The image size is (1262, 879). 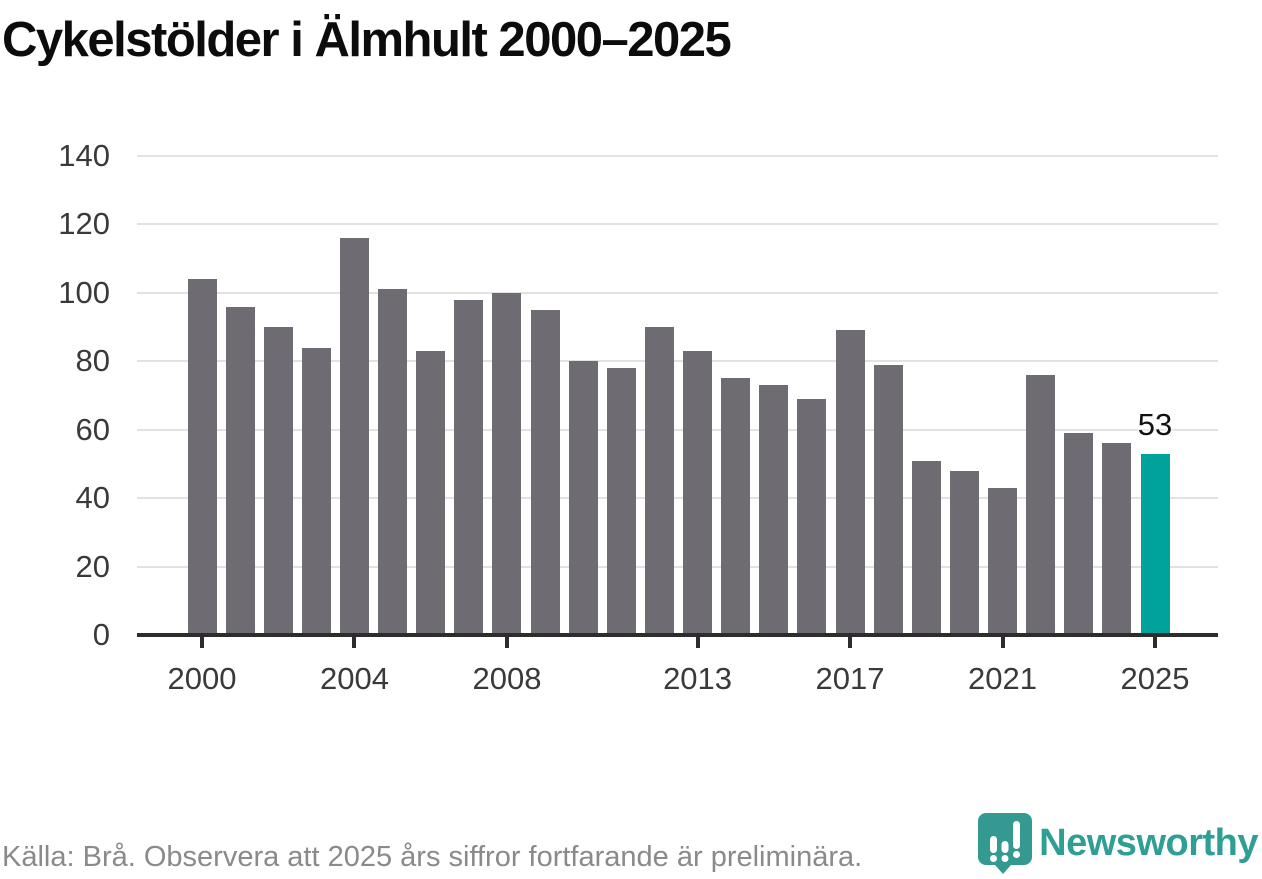 What do you see at coordinates (1041, 504) in the screenshot?
I see `bar-2022` at bounding box center [1041, 504].